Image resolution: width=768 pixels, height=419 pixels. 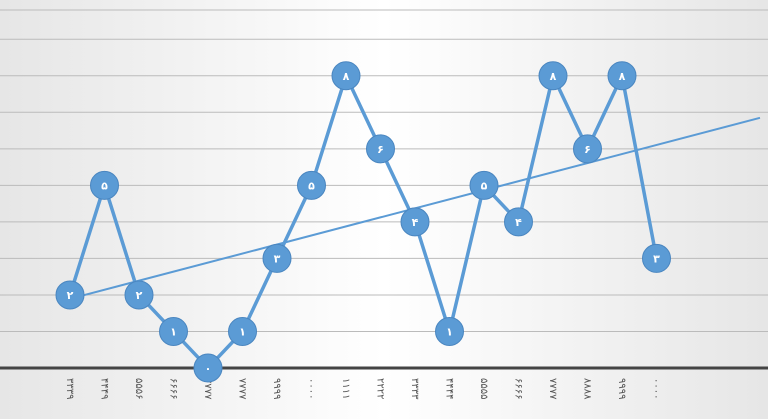 I want to click on data-label: ۰, so click(x=208, y=368).